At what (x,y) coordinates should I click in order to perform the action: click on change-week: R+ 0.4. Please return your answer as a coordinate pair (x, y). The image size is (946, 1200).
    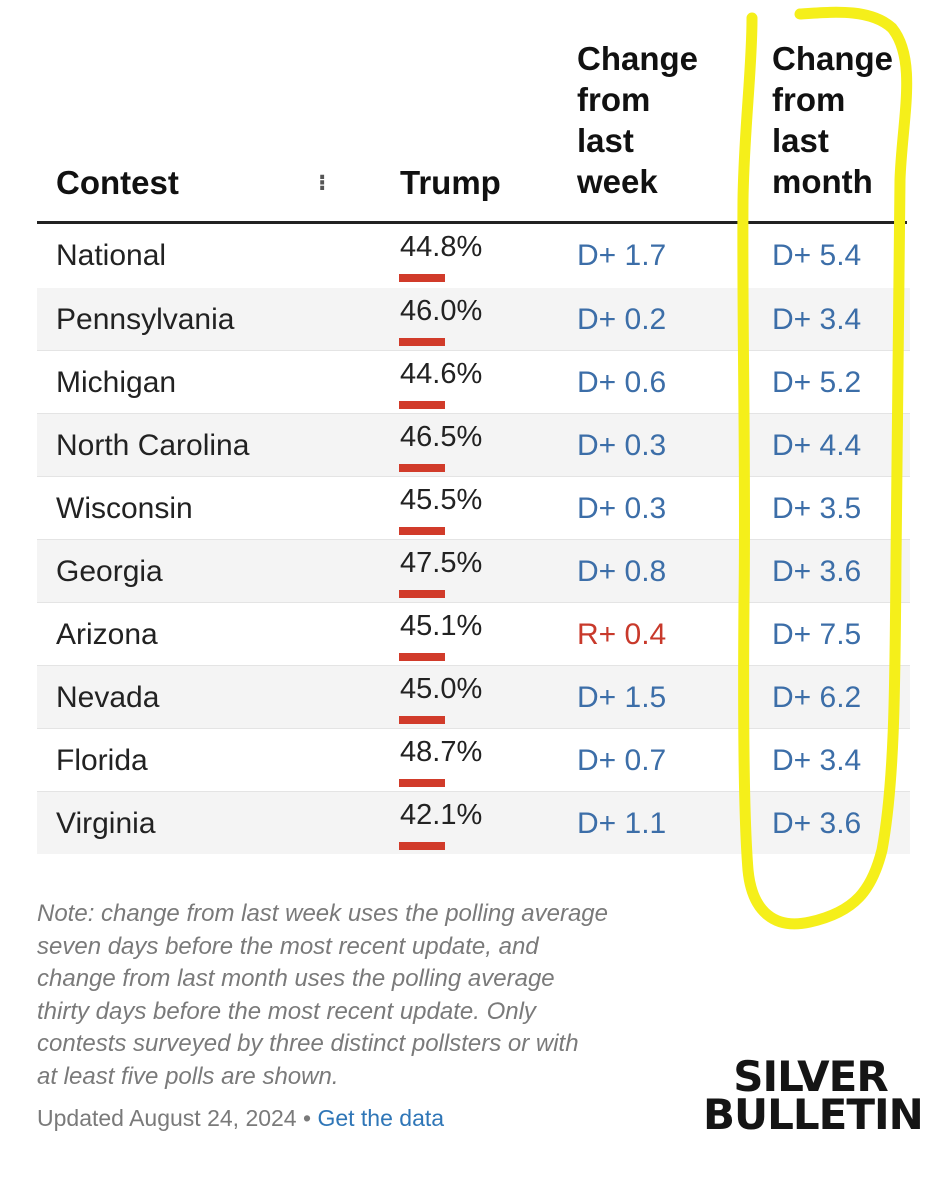
    Looking at the image, I should click on (622, 634).